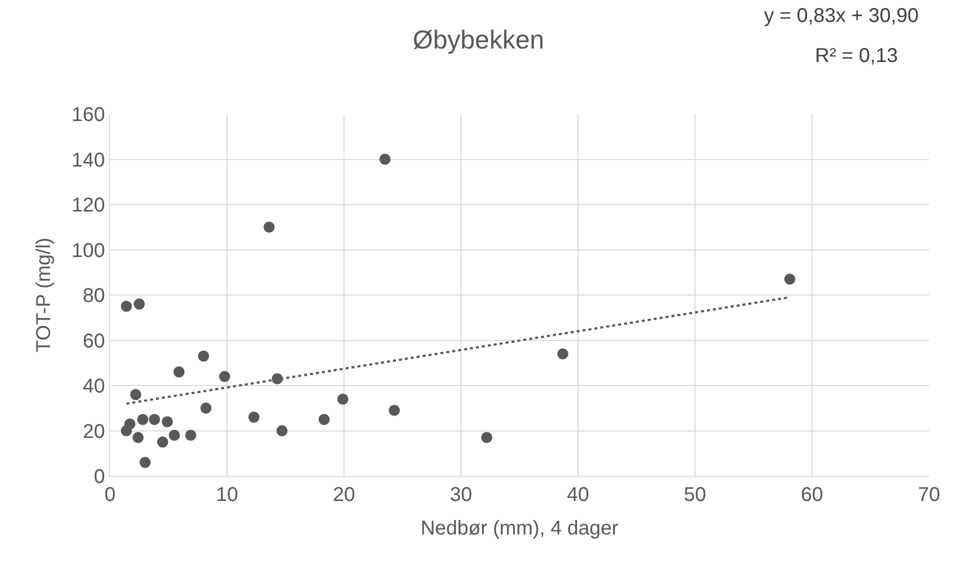  What do you see at coordinates (93, 341) in the screenshot?
I see `y-tick-label: 60` at bounding box center [93, 341].